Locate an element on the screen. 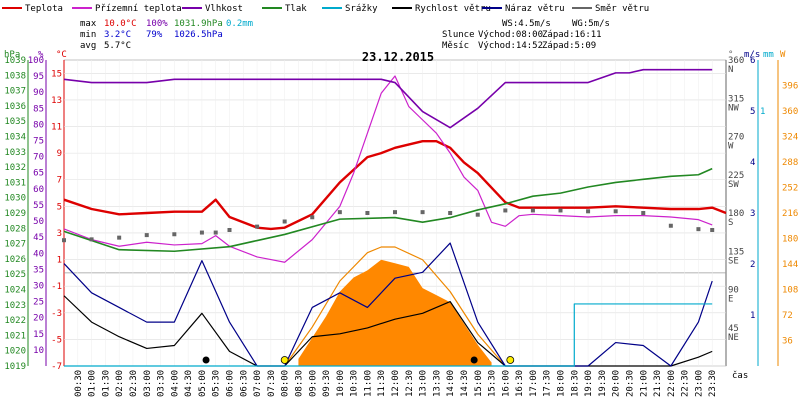  x-tick-label: 04:00 is located at coordinates (175, 383).